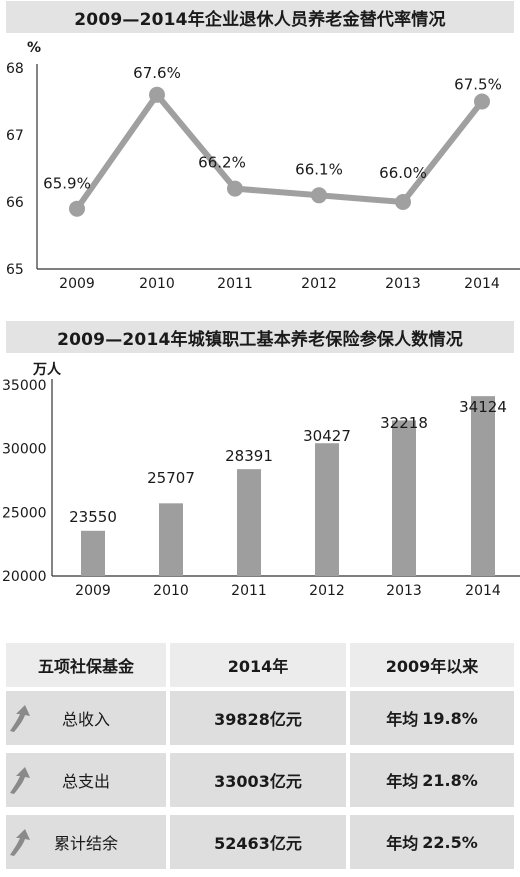 The width and height of the screenshot is (520, 877). What do you see at coordinates (260, 337) in the screenshot?
I see `bar-chart-title: 2009—2014年城镇职工基本养老保险参保人数情况` at bounding box center [260, 337].